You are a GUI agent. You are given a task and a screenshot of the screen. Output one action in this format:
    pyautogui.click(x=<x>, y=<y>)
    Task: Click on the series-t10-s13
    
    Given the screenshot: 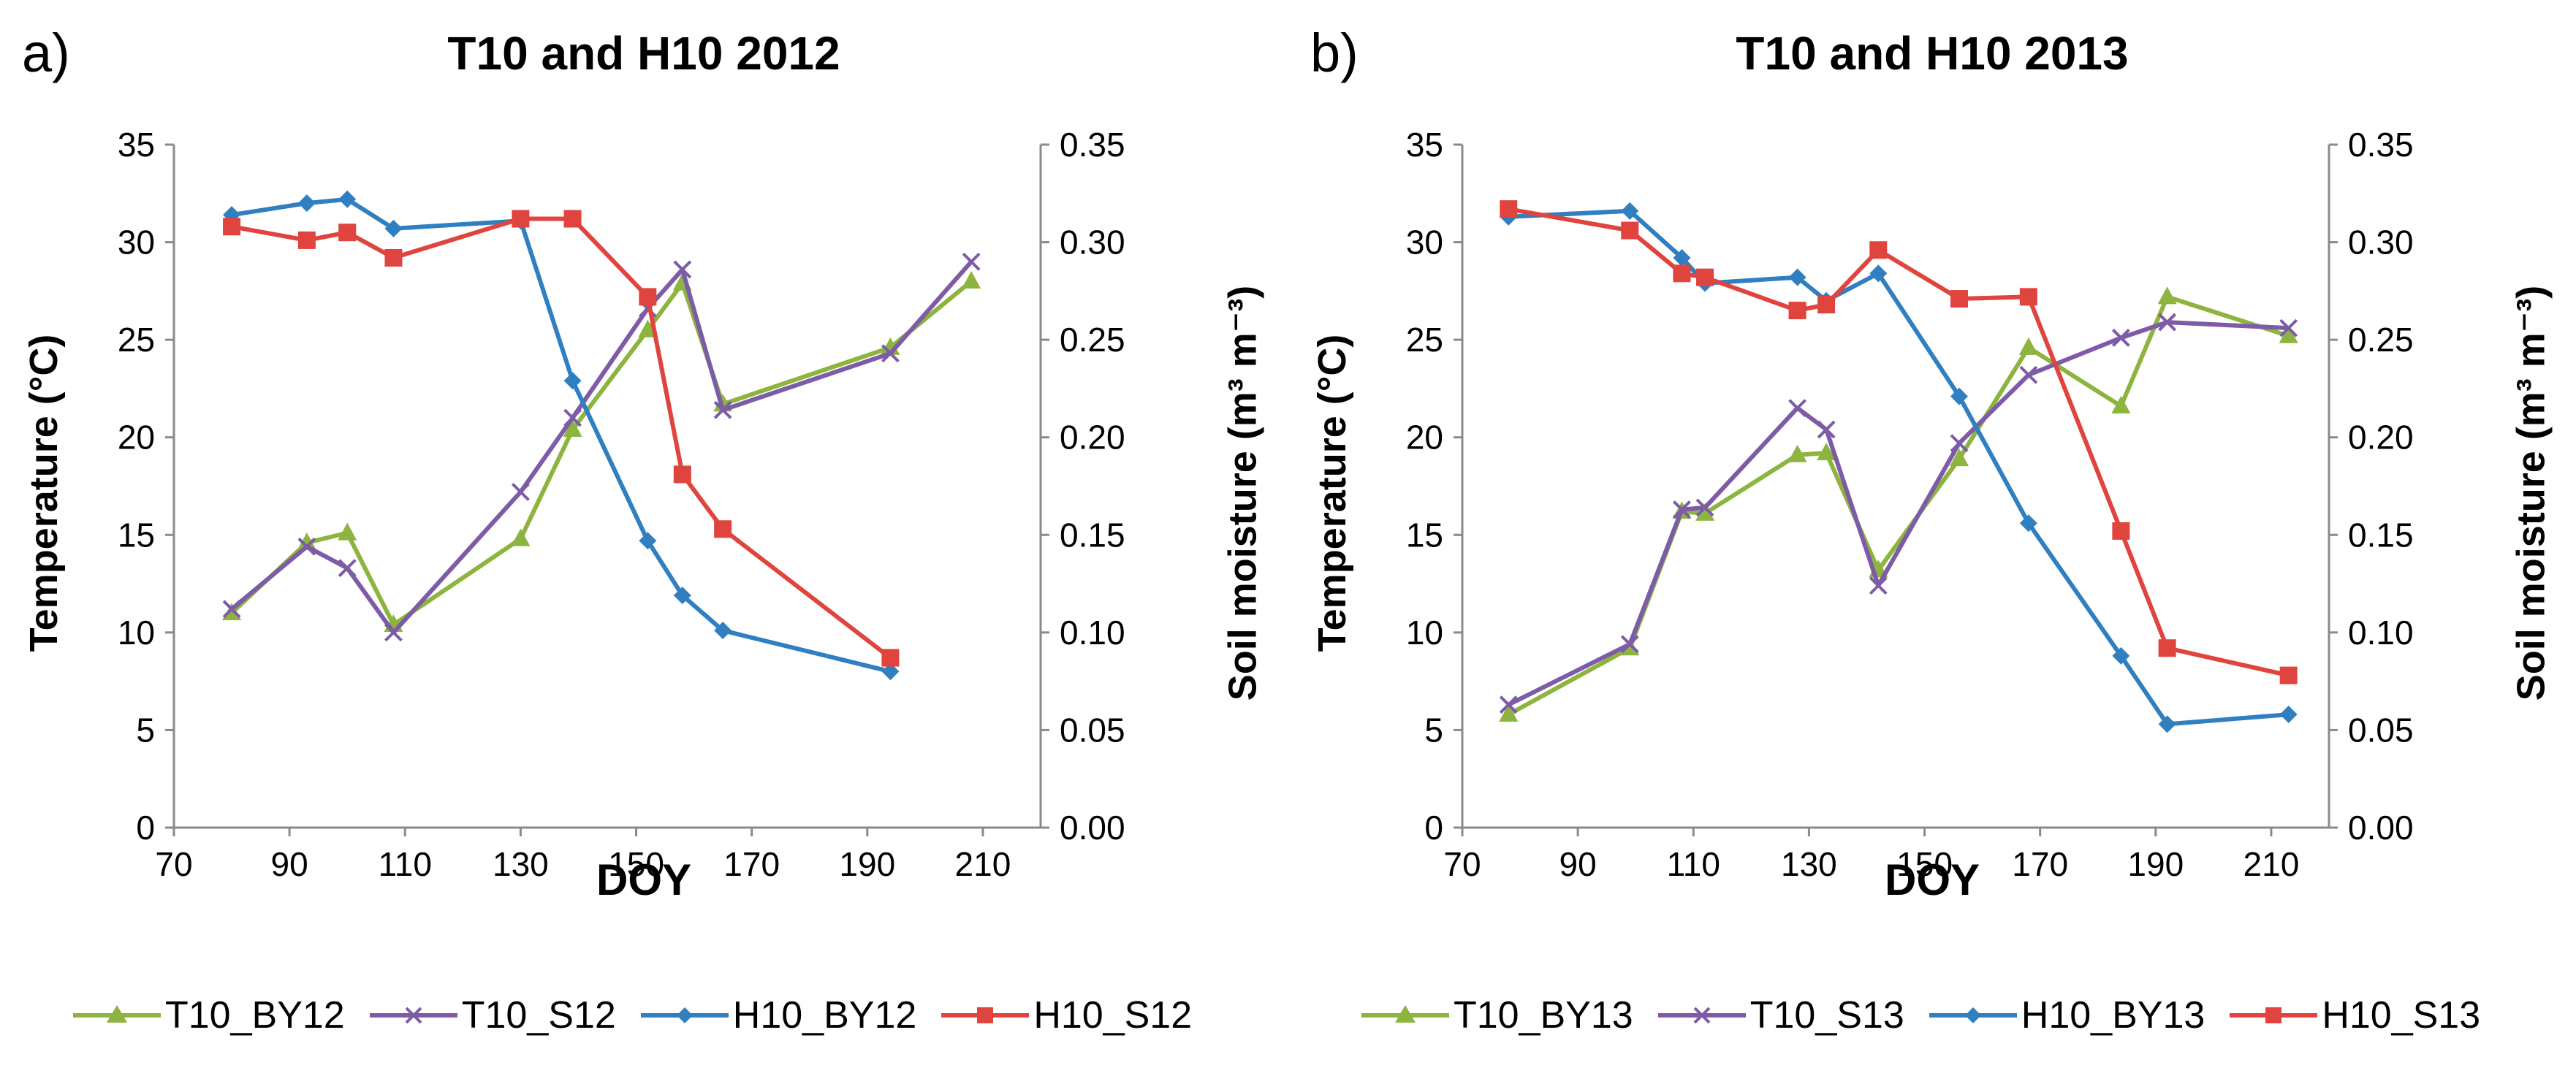 What is the action you would take?
    pyautogui.click(x=1899, y=513)
    